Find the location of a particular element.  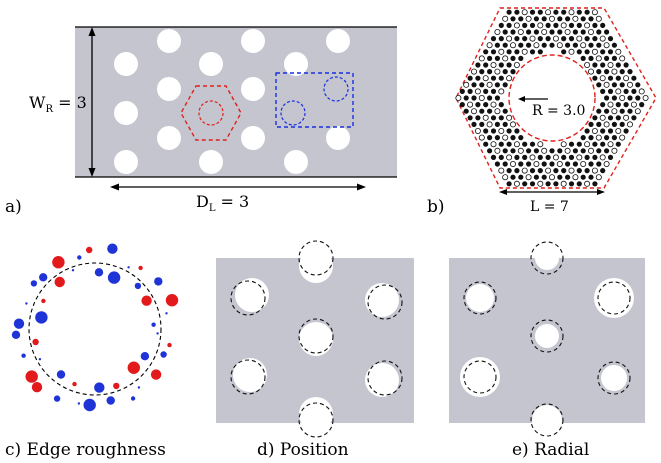

panel-a-hole-array is located at coordinates (232, 101).